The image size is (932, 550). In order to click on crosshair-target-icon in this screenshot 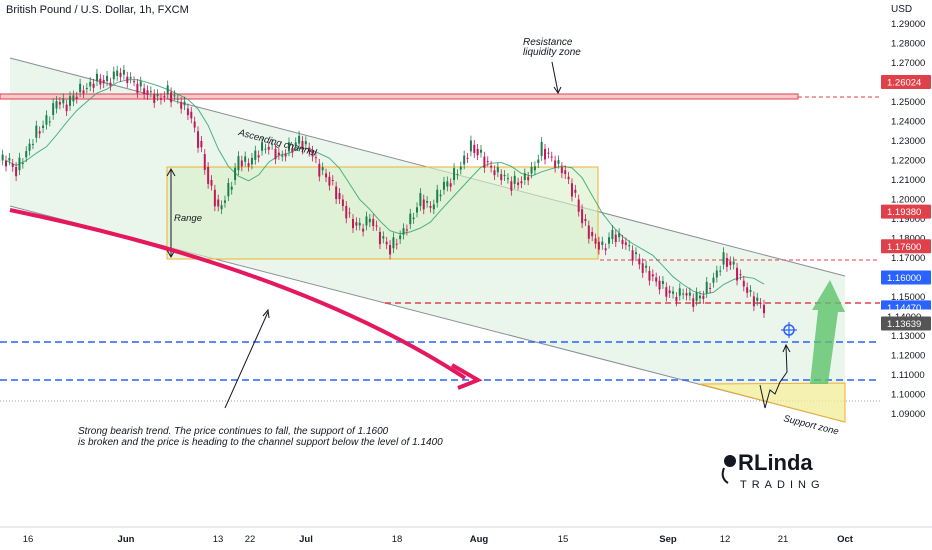, I will do `click(789, 330)`.